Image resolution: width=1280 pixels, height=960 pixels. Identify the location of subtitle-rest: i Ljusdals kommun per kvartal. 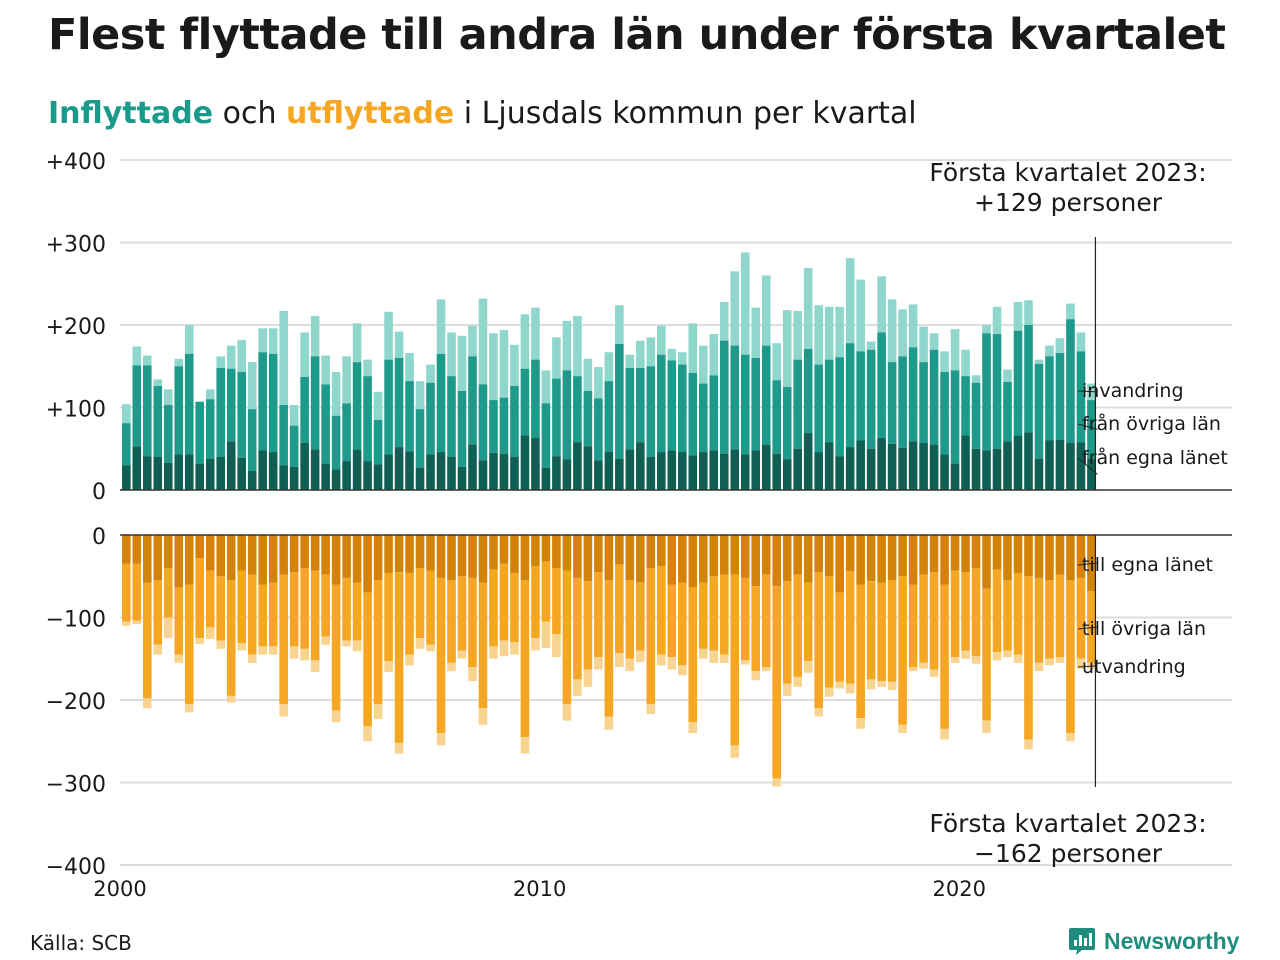
(685, 113).